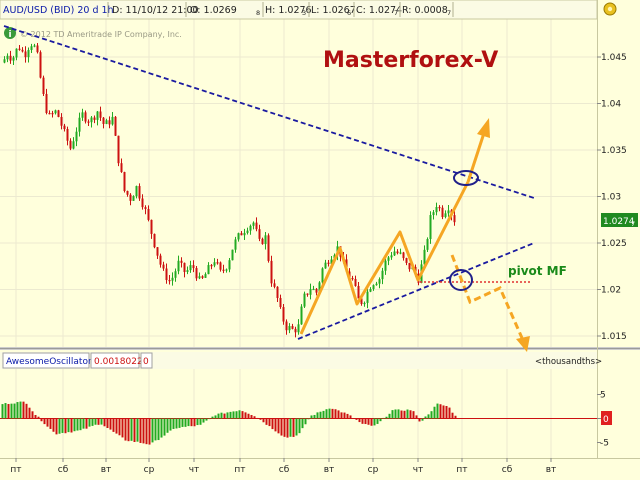 This screenshot has width=640, height=480. I want to click on indicator-third-box, so click(146, 360).